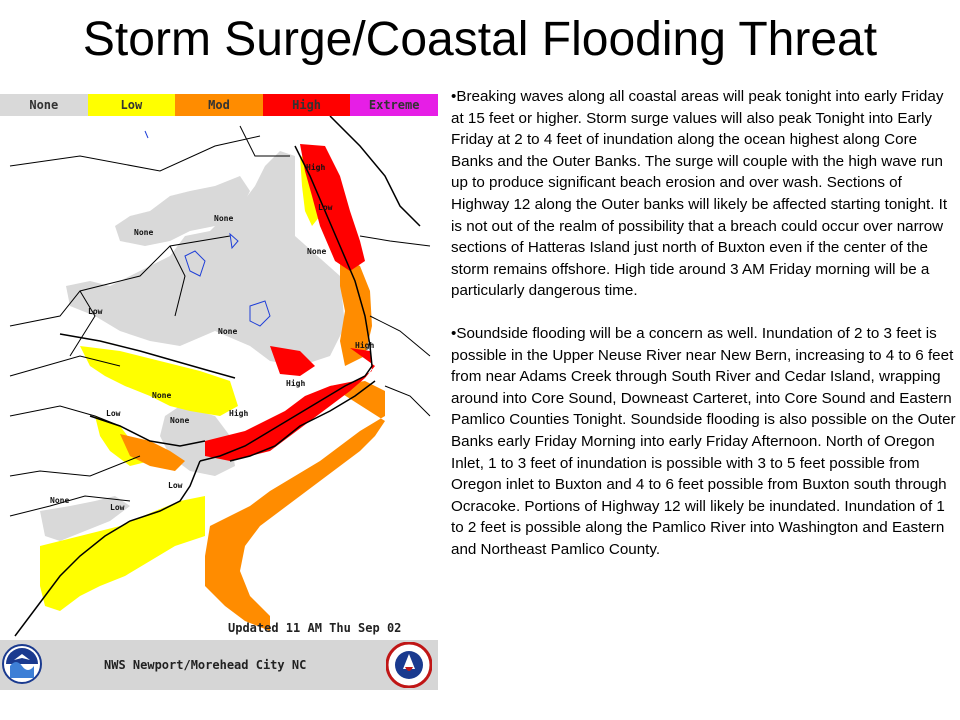 Image resolution: width=960 pixels, height=720 pixels. Describe the element at coordinates (227, 331) in the screenshot. I see `label-none-4: None` at that location.